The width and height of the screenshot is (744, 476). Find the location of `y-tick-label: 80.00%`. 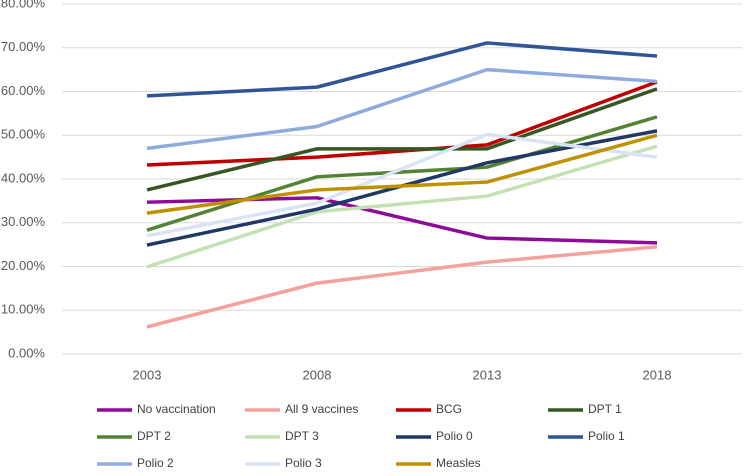

y-tick-label: 80.00% is located at coordinates (23, 5).